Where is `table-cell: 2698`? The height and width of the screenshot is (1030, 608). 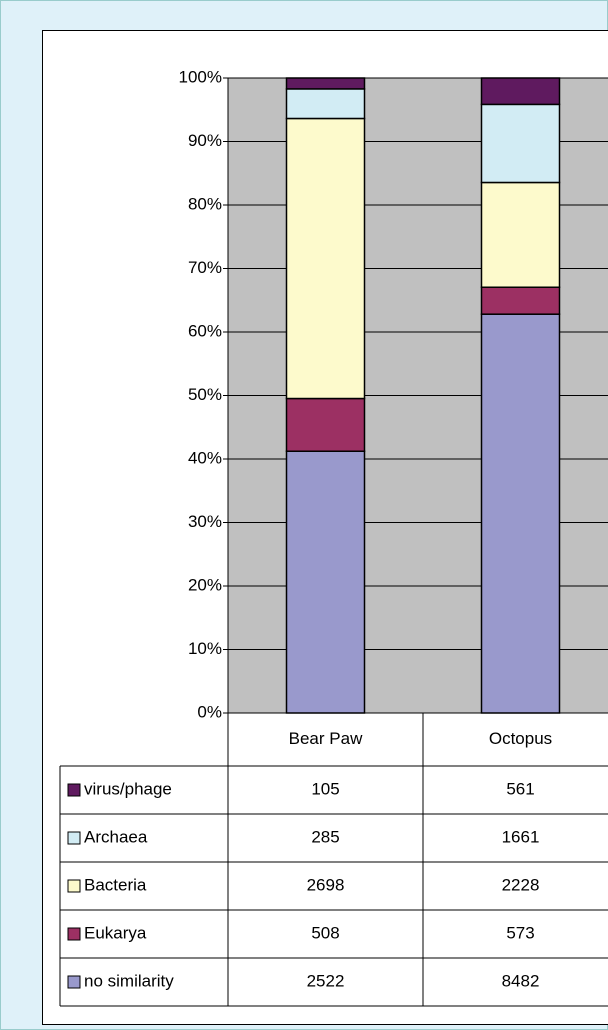
table-cell: 2698 is located at coordinates (326, 884).